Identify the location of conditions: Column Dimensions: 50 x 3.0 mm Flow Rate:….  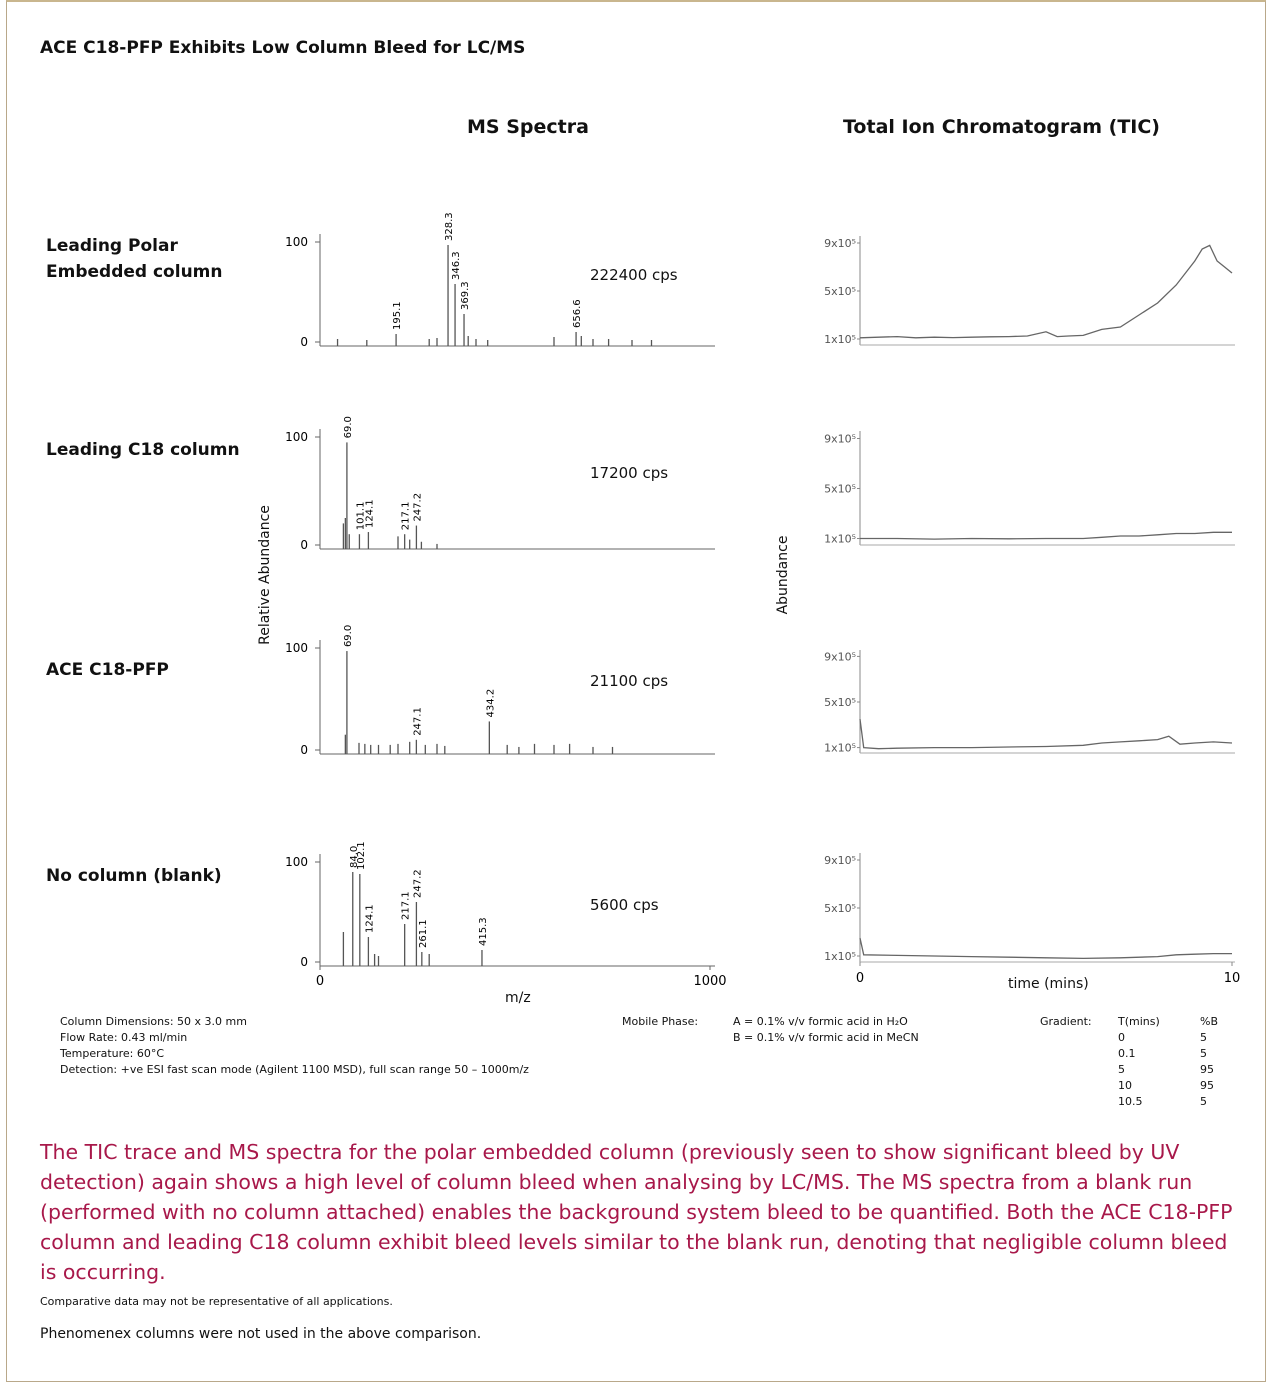
(294, 1046).